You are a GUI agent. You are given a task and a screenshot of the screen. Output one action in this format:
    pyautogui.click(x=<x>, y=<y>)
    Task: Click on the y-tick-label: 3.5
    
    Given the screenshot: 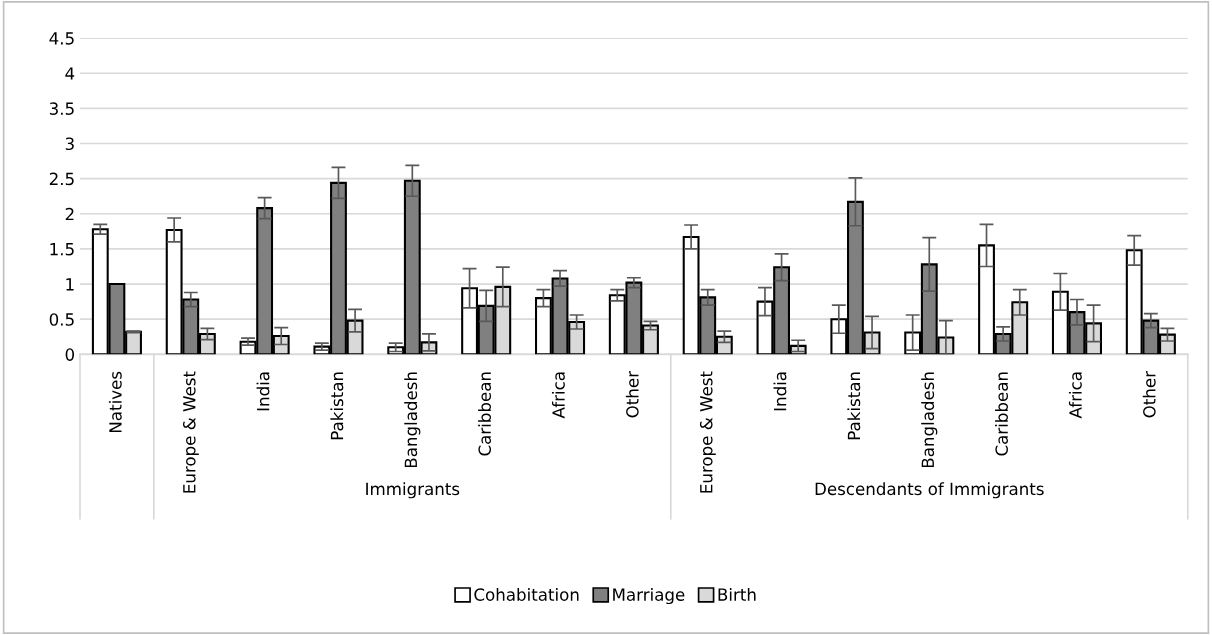 What is the action you would take?
    pyautogui.click(x=61, y=108)
    